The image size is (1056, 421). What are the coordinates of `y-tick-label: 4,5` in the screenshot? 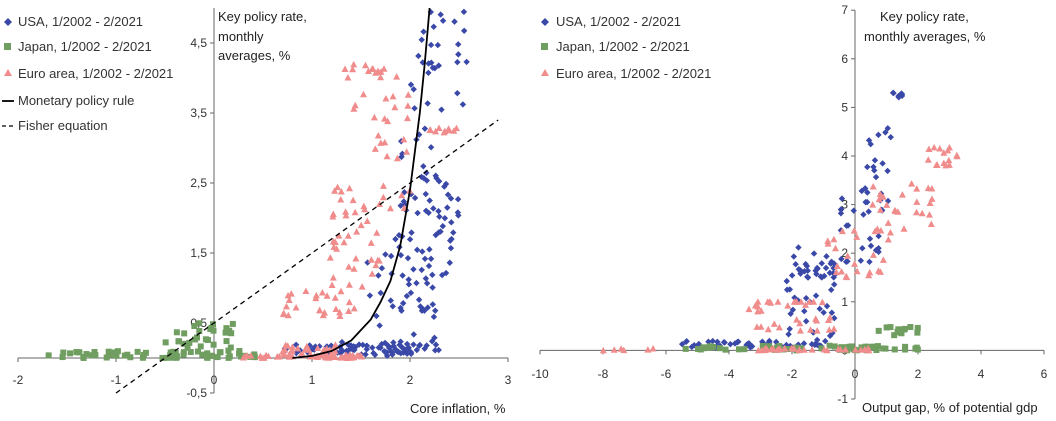 It's located at (198, 43).